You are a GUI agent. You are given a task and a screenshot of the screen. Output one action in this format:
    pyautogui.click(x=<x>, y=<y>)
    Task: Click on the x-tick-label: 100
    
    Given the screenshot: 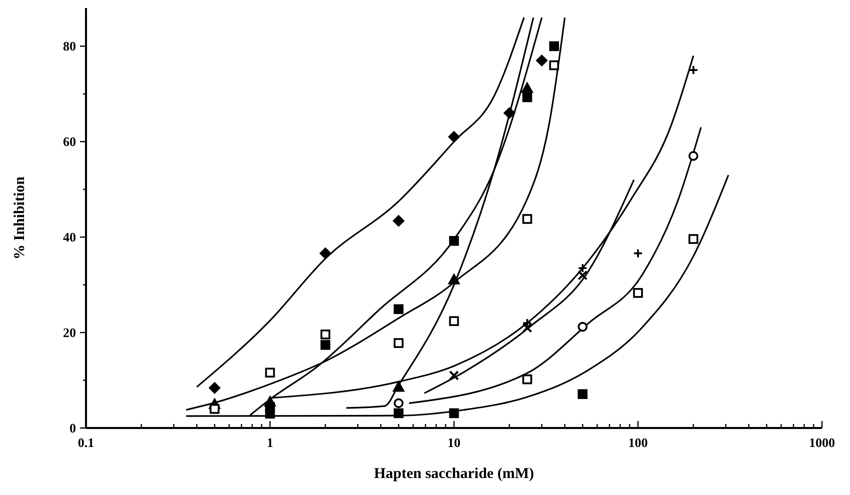 What is the action you would take?
    pyautogui.click(x=638, y=442)
    